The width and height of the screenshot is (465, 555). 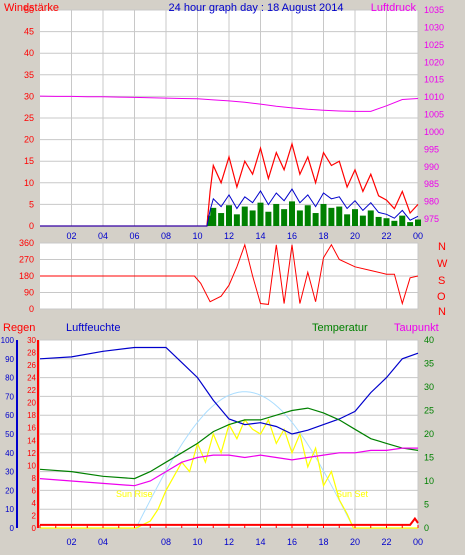 I want to click on rain-tick-label: 30, so click(x=31, y=340).